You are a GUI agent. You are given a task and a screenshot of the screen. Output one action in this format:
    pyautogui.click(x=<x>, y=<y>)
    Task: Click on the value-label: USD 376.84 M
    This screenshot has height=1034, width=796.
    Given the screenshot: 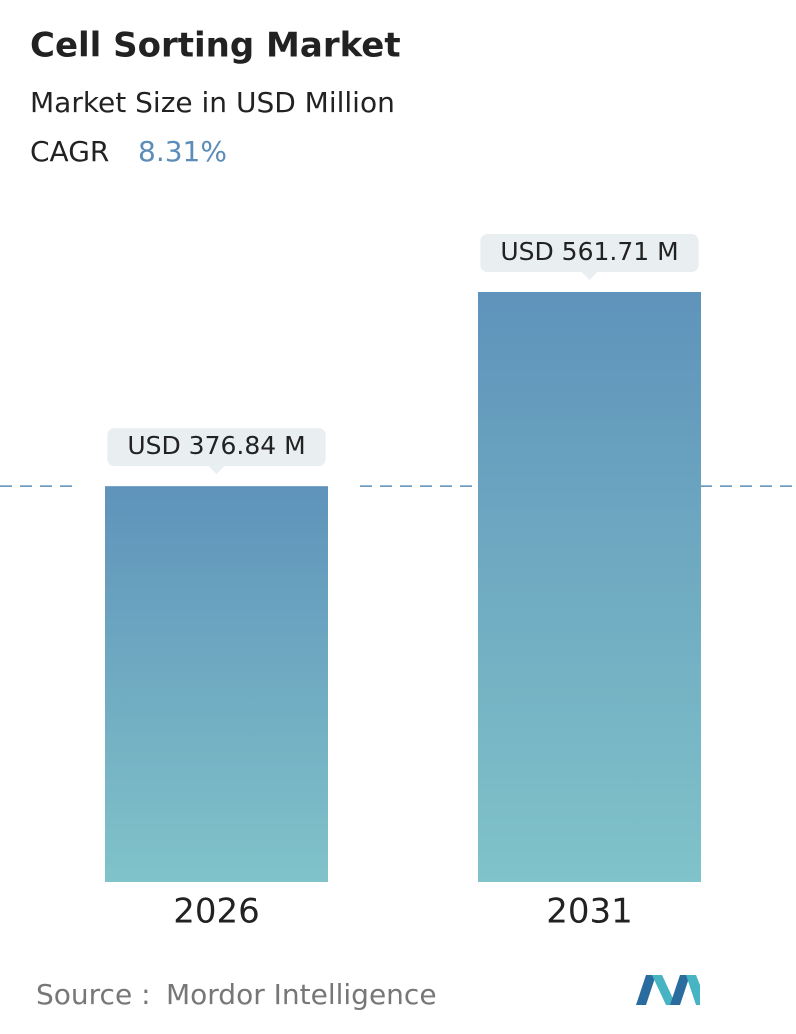 What is the action you would take?
    pyautogui.click(x=216, y=445)
    